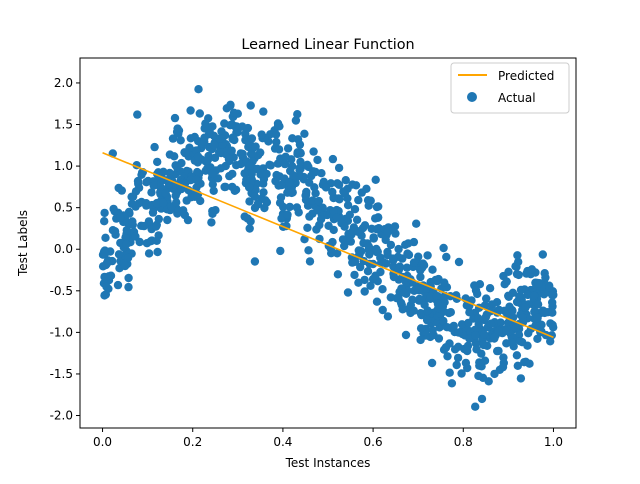 The image size is (640, 484). What do you see at coordinates (517, 98) in the screenshot?
I see `legend-actual-label: Actual` at bounding box center [517, 98].